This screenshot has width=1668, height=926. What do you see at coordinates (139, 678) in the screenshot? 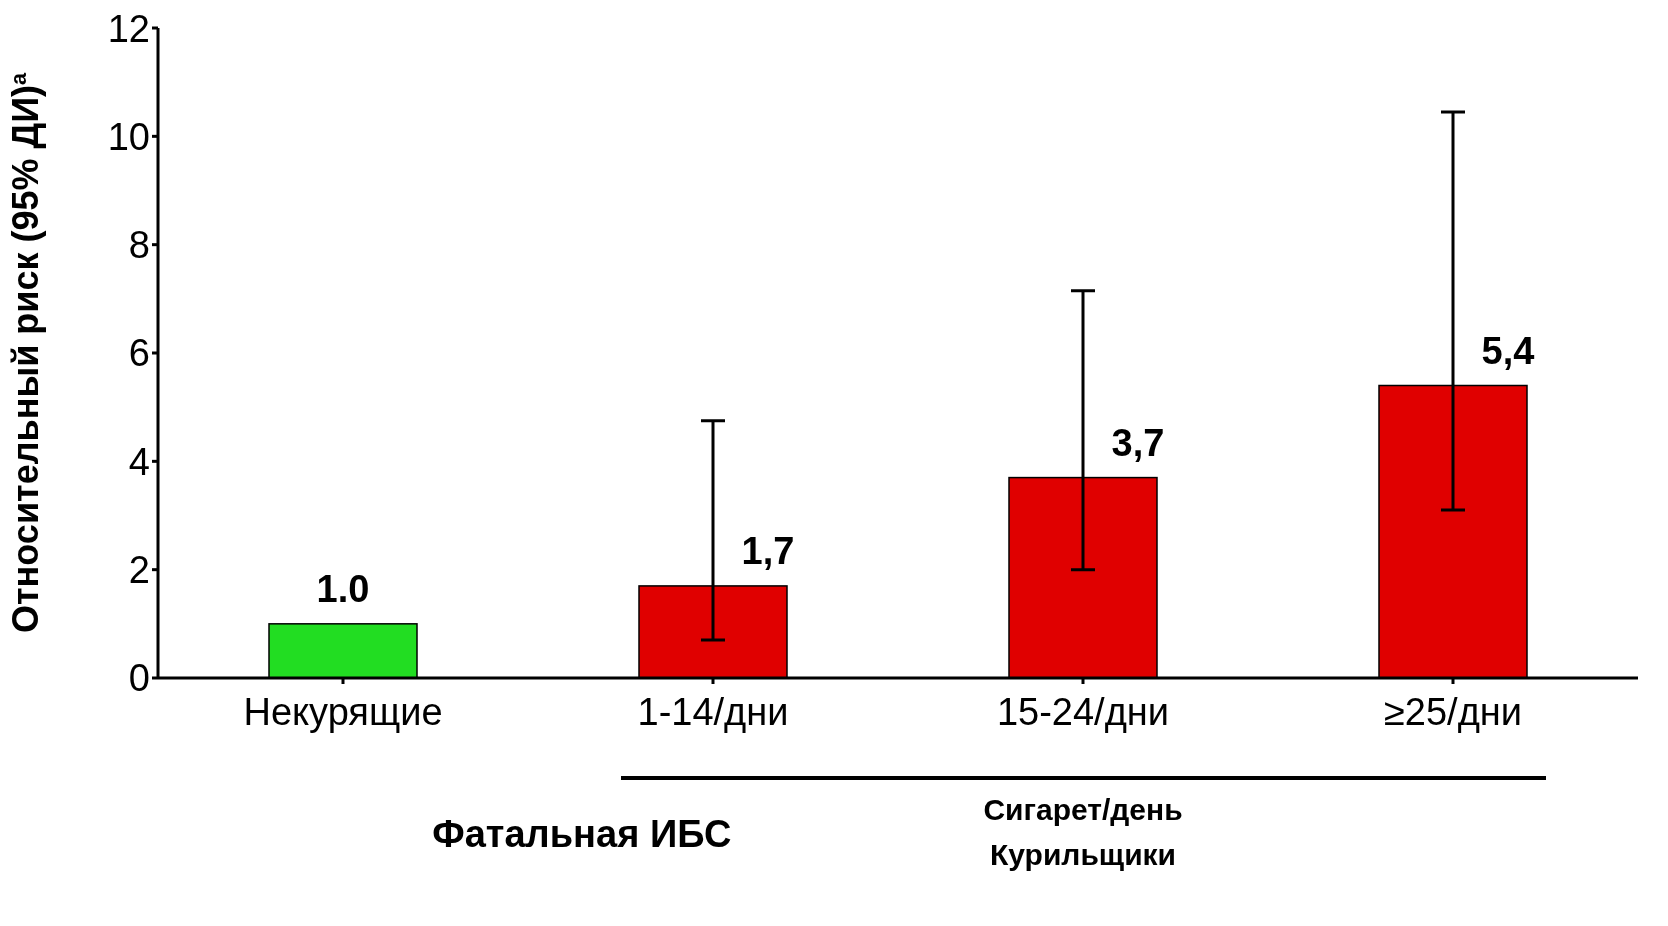
I see `y-tick-label: 0` at bounding box center [139, 678].